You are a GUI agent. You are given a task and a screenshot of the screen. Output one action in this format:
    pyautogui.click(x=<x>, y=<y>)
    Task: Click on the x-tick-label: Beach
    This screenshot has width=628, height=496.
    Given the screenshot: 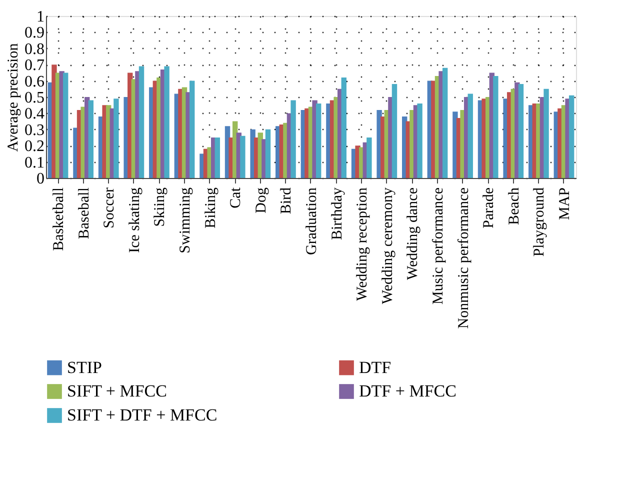 What is the action you would take?
    pyautogui.click(x=514, y=206)
    